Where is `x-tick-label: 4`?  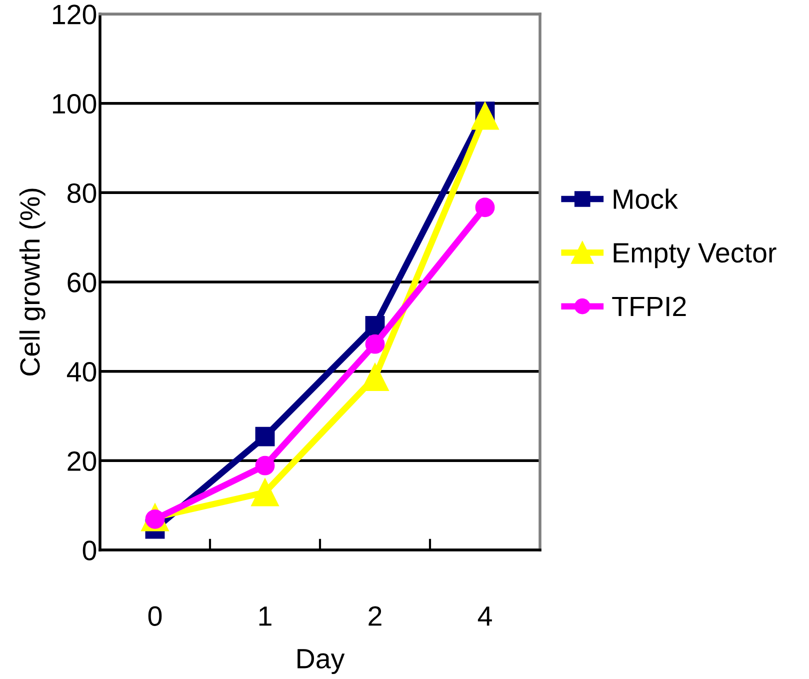
x-tick-label: 4 is located at coordinates (485, 616).